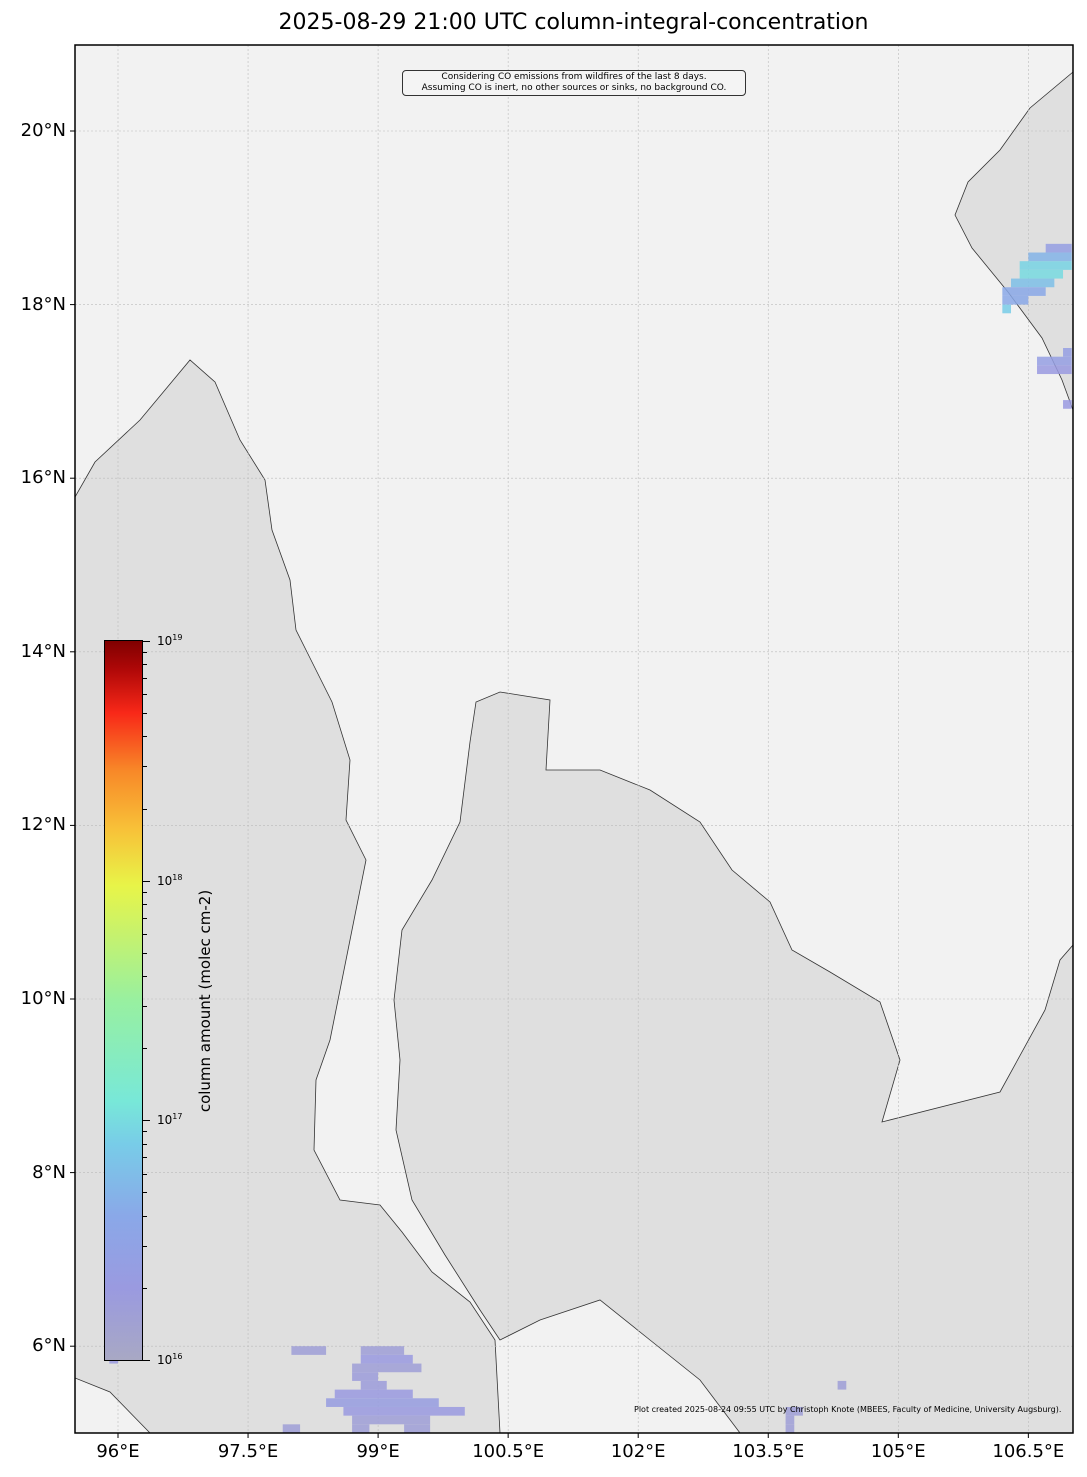 This screenshot has width=1087, height=1477. I want to click on colorbar-tick-label: 1018, so click(169, 880).